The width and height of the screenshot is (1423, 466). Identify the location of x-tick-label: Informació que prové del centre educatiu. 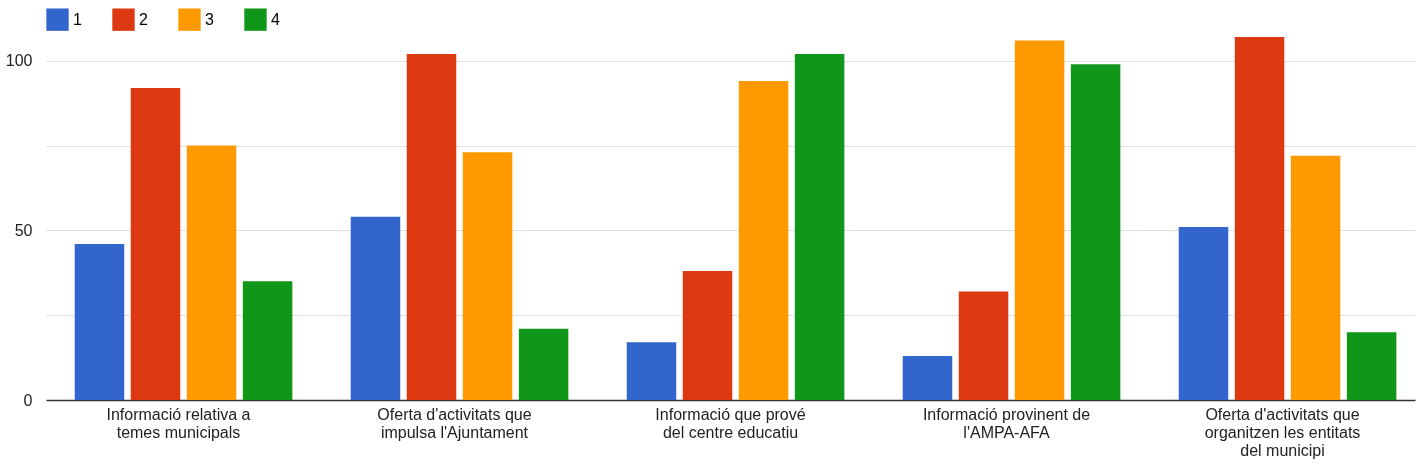
(730, 423).